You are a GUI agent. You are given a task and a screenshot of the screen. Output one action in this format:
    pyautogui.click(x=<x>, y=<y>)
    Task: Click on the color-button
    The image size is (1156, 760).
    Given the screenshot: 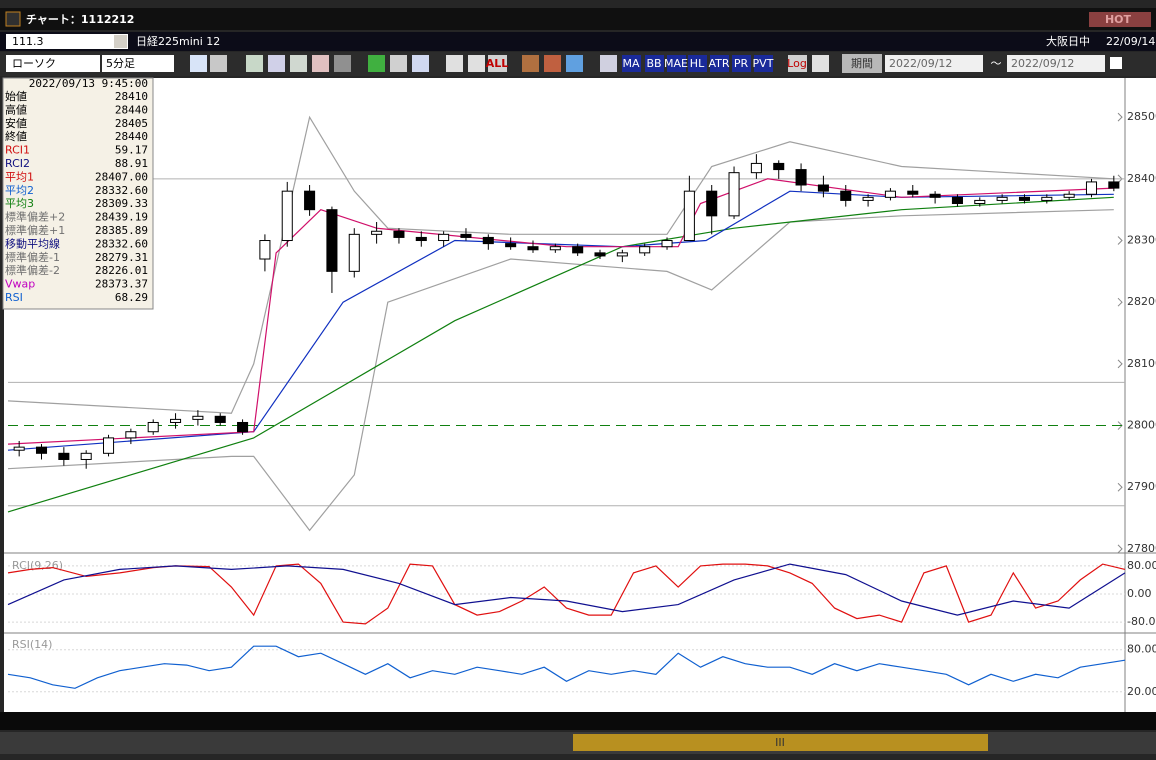 What is the action you would take?
    pyautogui.click(x=574, y=63)
    